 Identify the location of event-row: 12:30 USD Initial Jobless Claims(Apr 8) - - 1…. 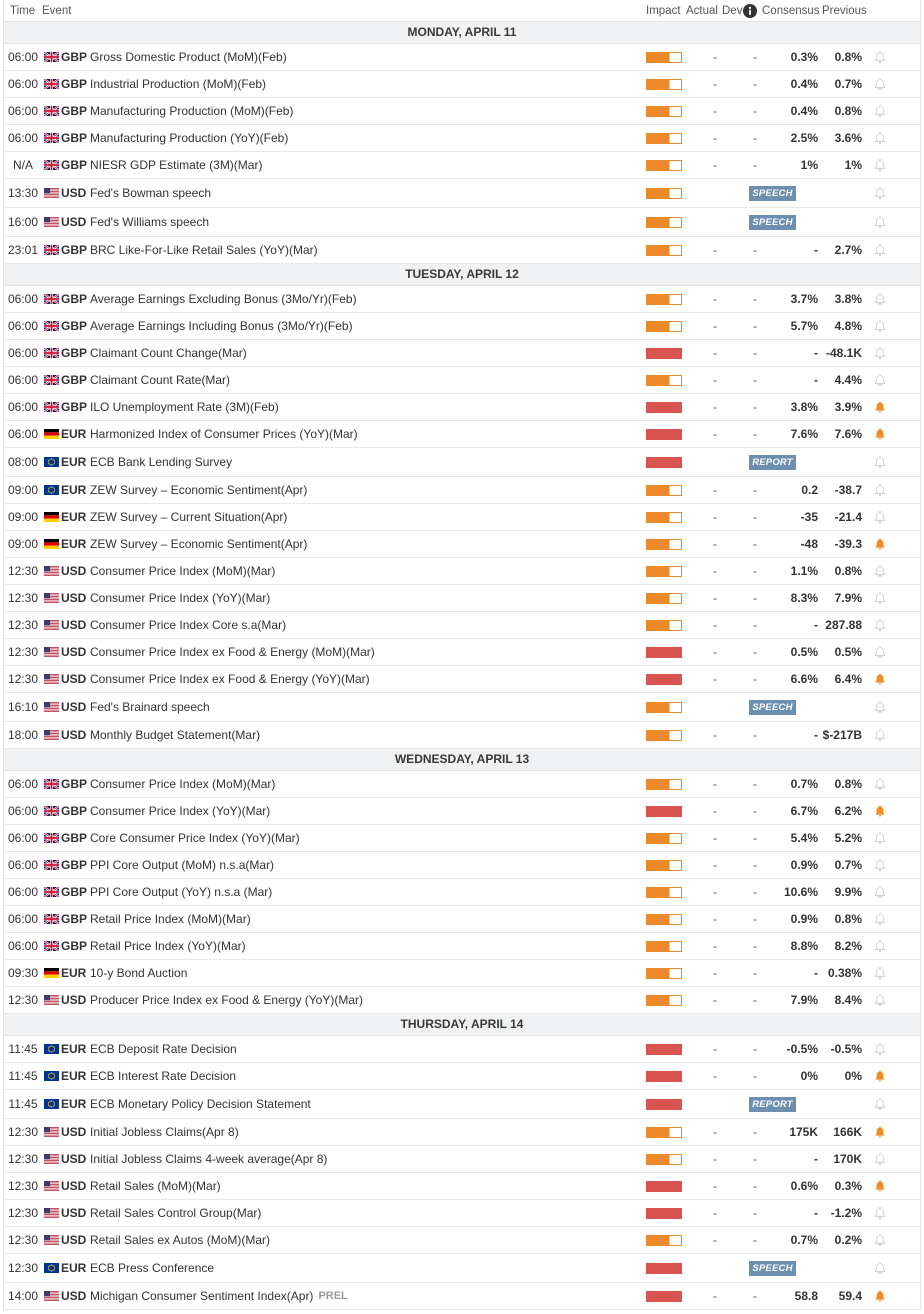
(462, 1132).